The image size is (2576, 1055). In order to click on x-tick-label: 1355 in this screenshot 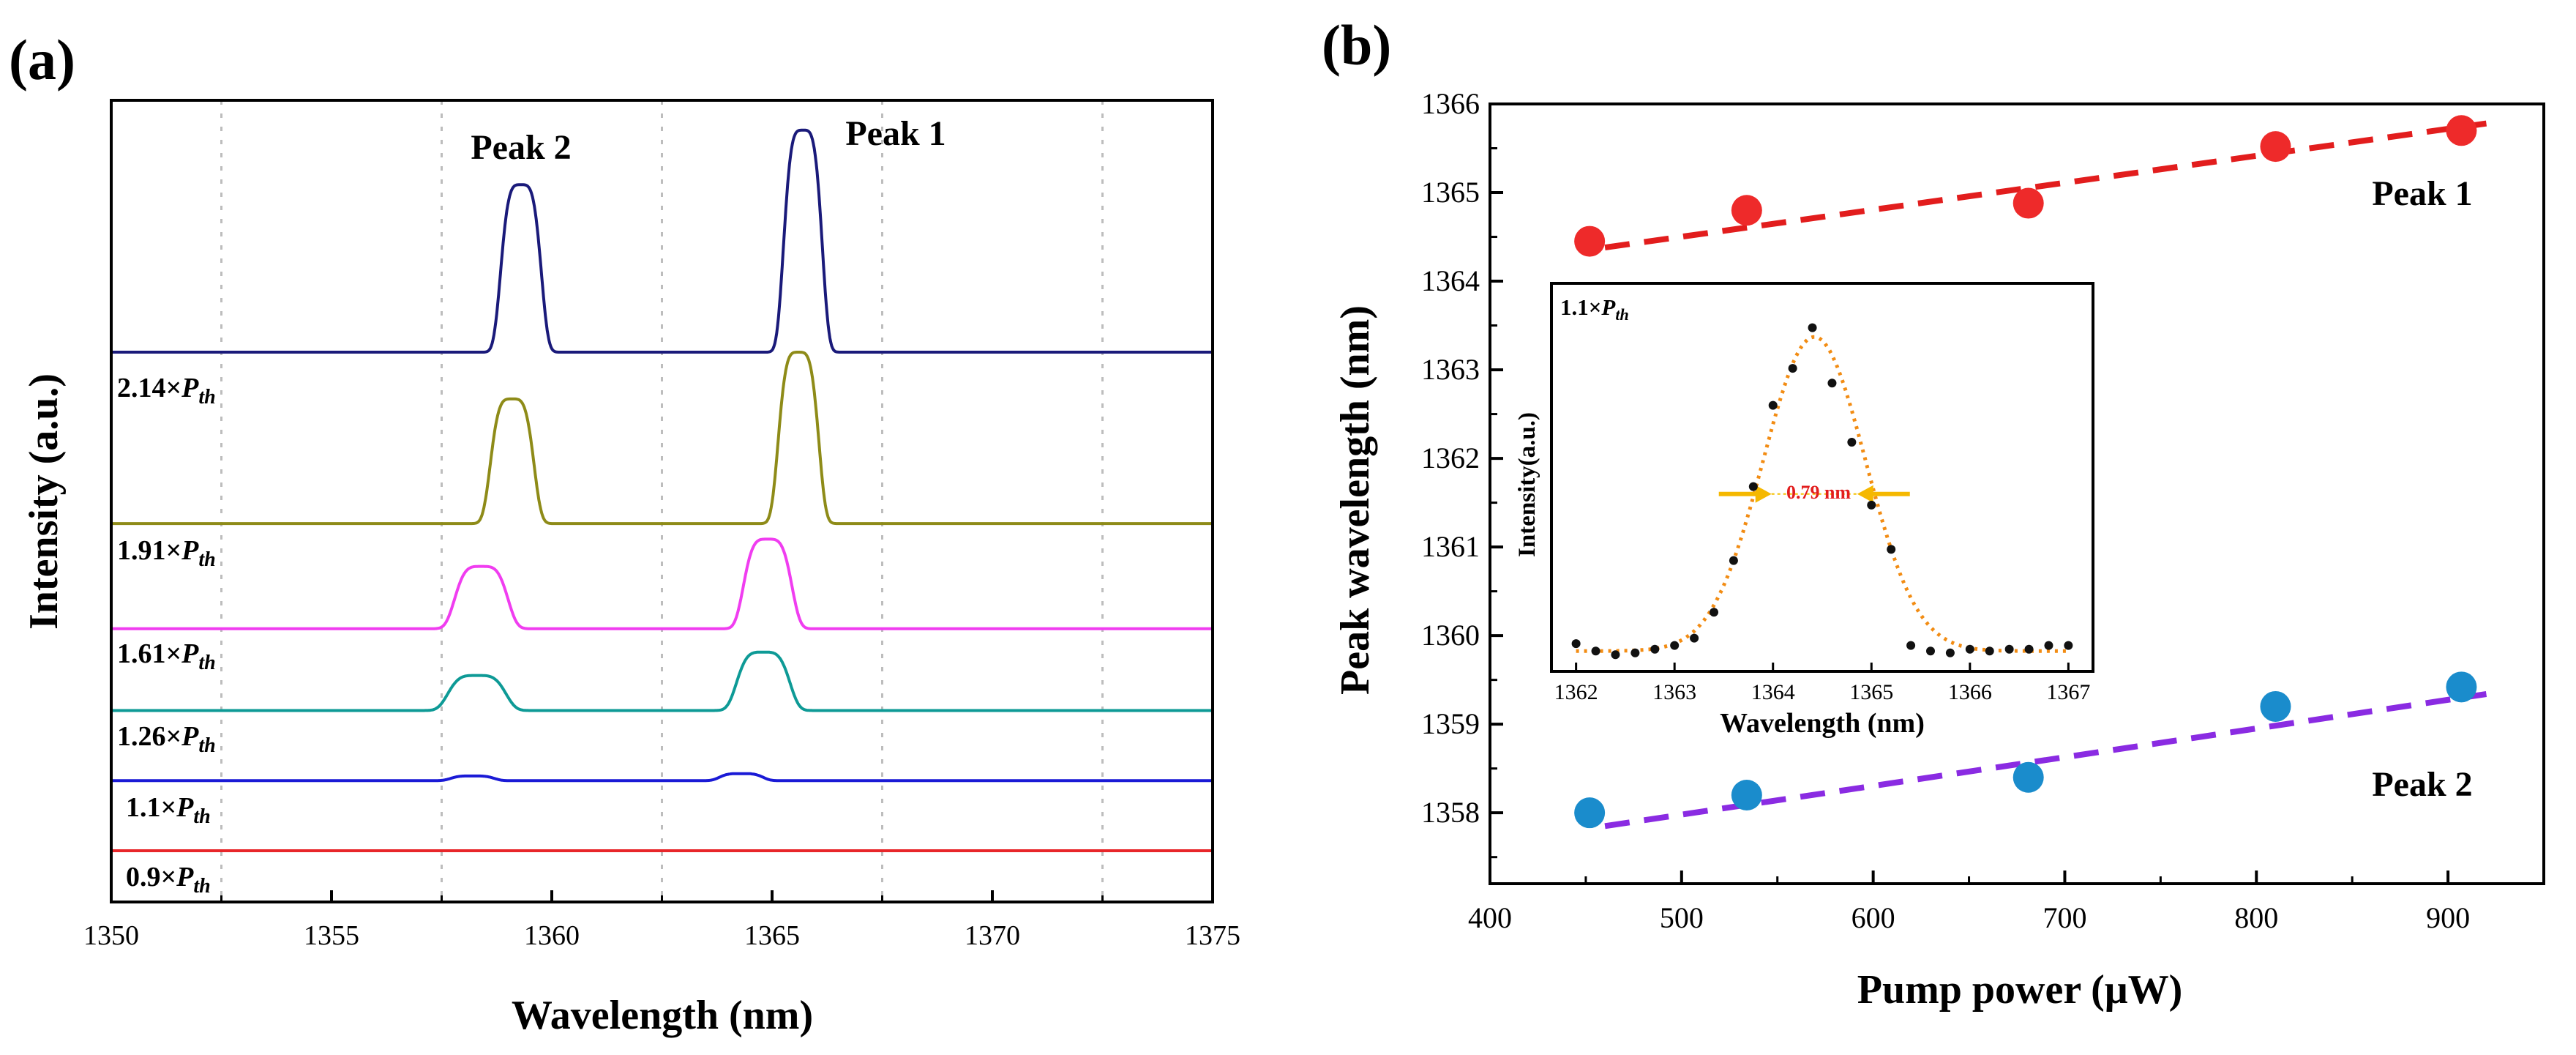, I will do `click(331, 935)`.